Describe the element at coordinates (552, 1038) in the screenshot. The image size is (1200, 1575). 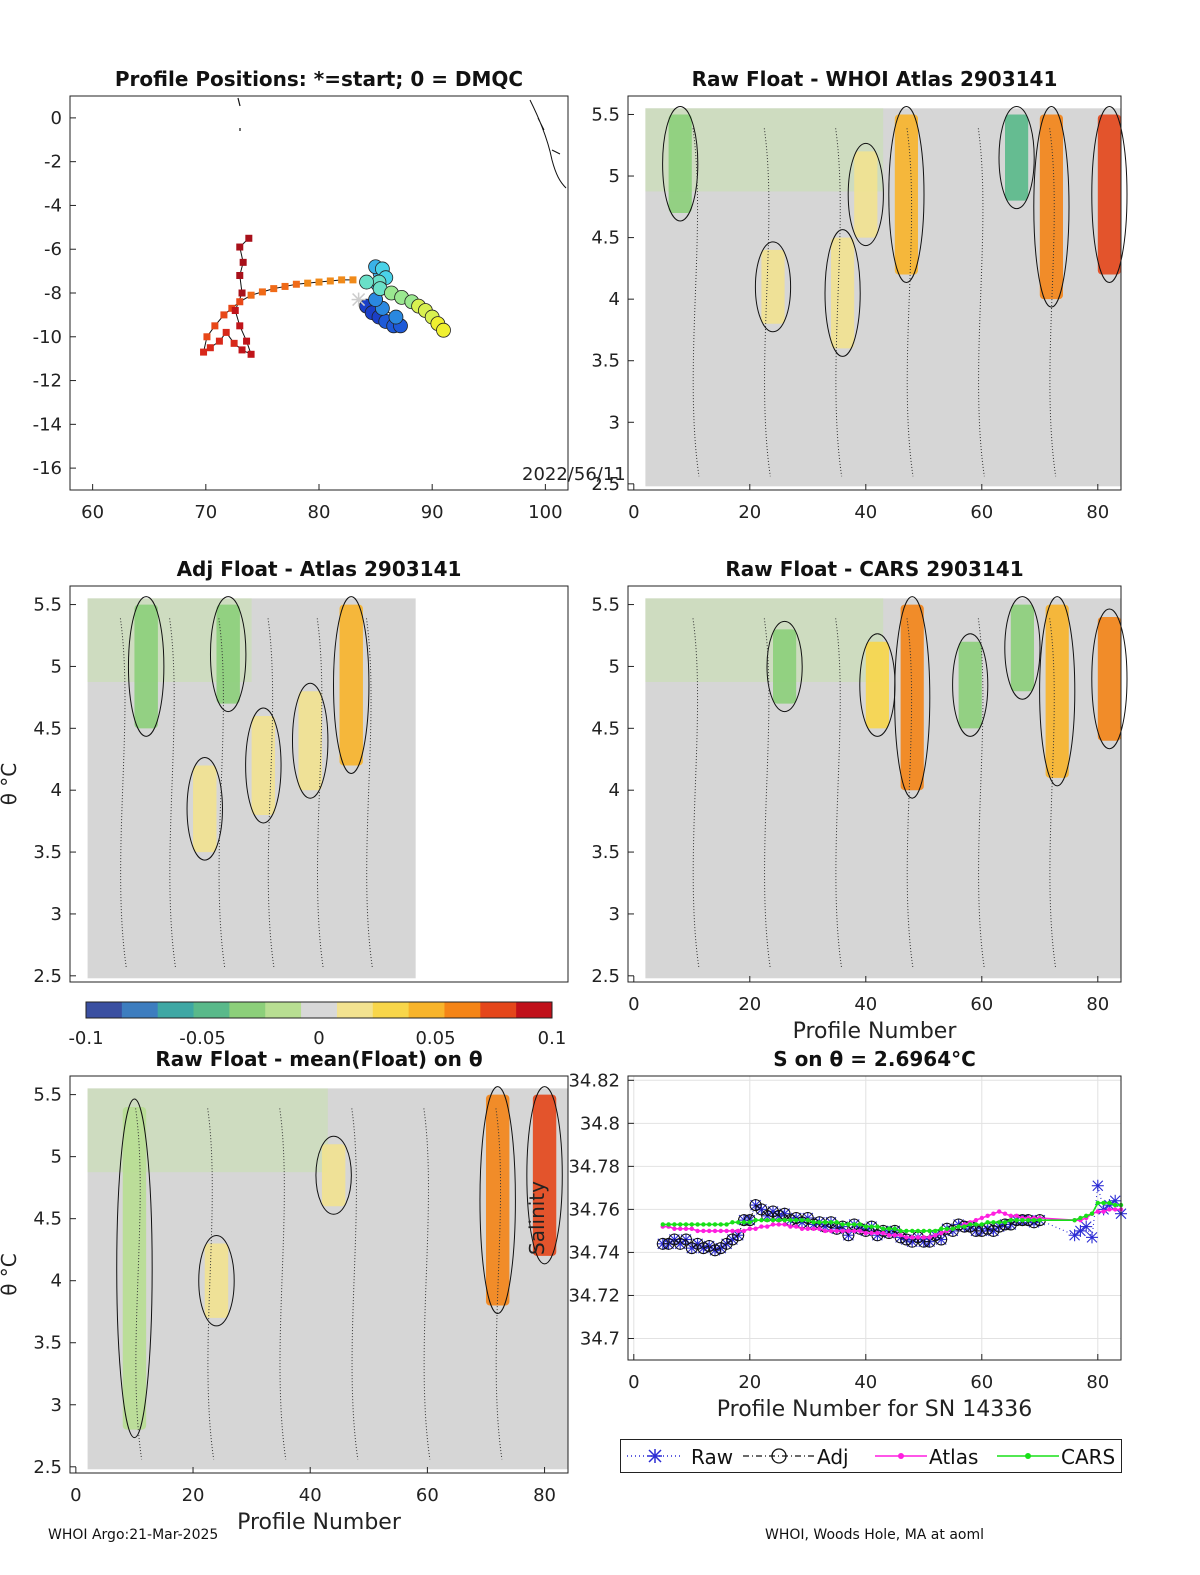
I see `colorbar-tick-label: 0.1` at that location.